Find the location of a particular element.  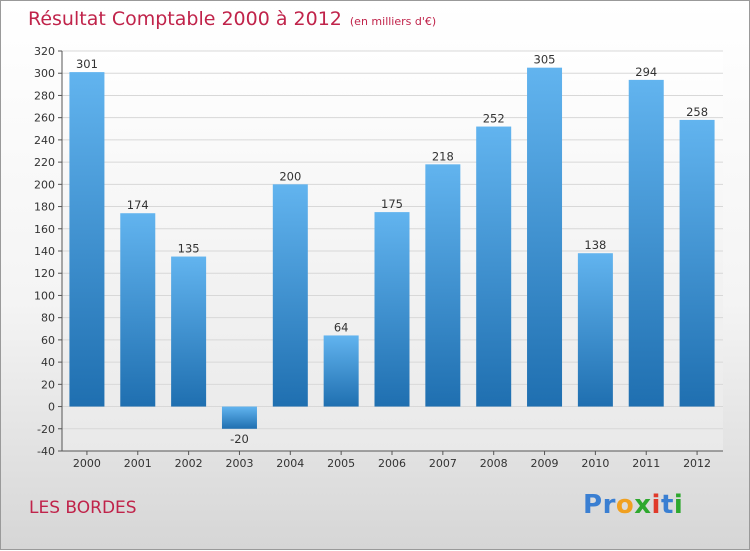

chart-title-text: Résultat Comptable 2000 à 2012 is located at coordinates (185, 19).